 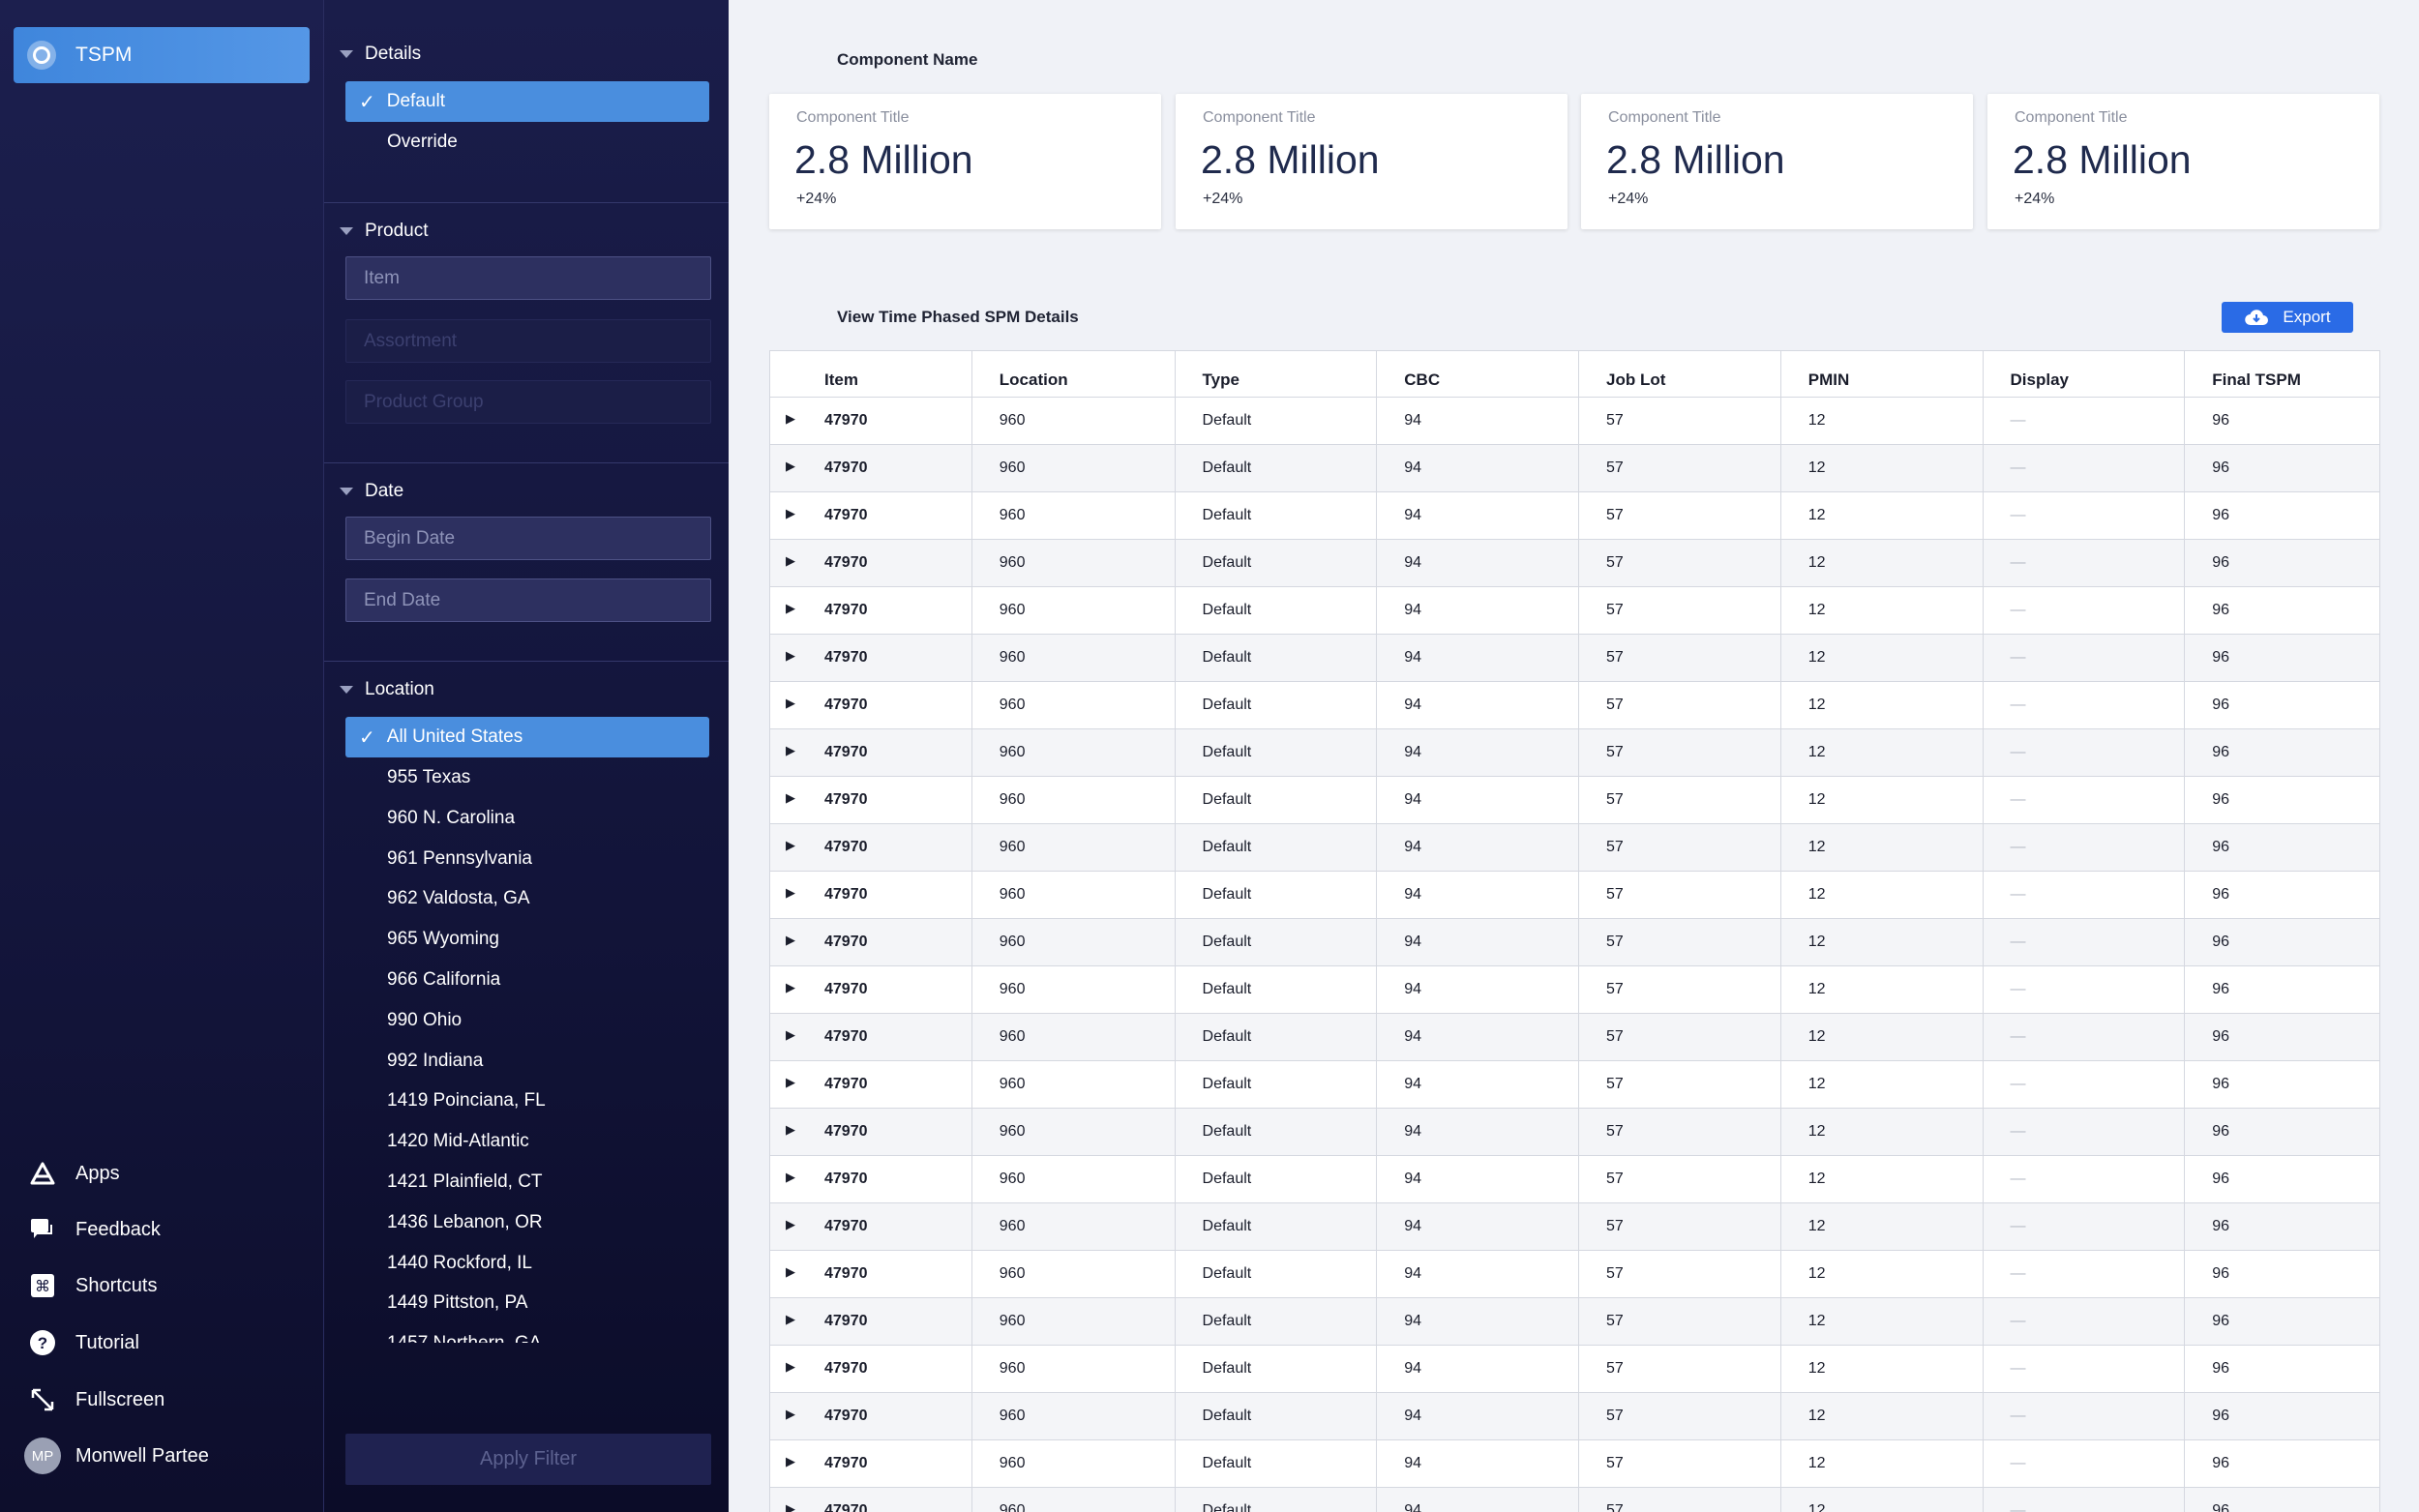 I want to click on export-button: Export, so click(x=2288, y=317).